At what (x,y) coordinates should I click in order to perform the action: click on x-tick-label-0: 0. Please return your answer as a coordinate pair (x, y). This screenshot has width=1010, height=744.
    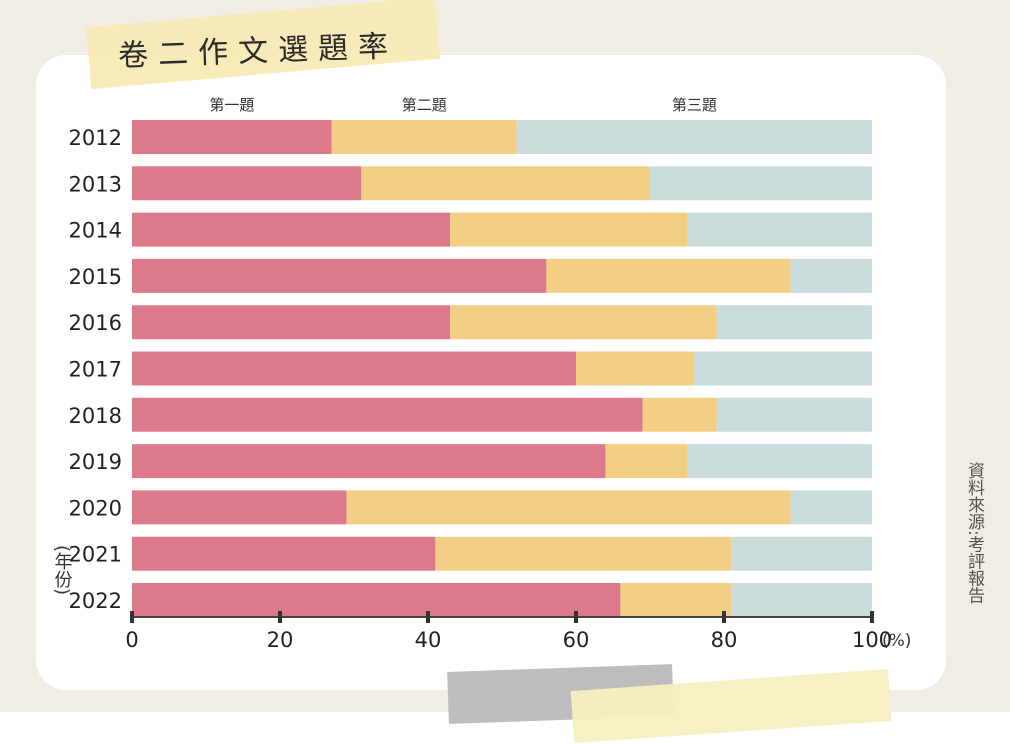
    Looking at the image, I should click on (131, 640).